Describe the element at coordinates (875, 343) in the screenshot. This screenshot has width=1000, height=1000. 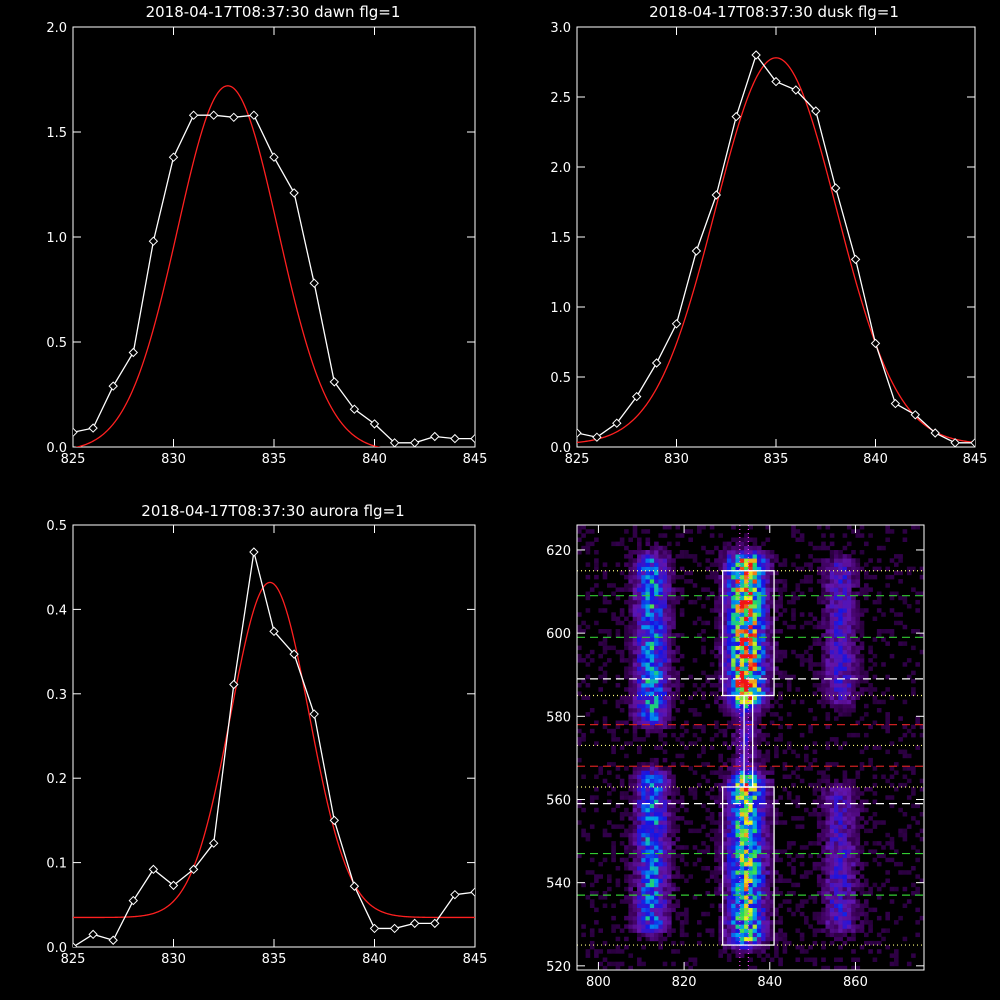
I see `data-point-marker` at that location.